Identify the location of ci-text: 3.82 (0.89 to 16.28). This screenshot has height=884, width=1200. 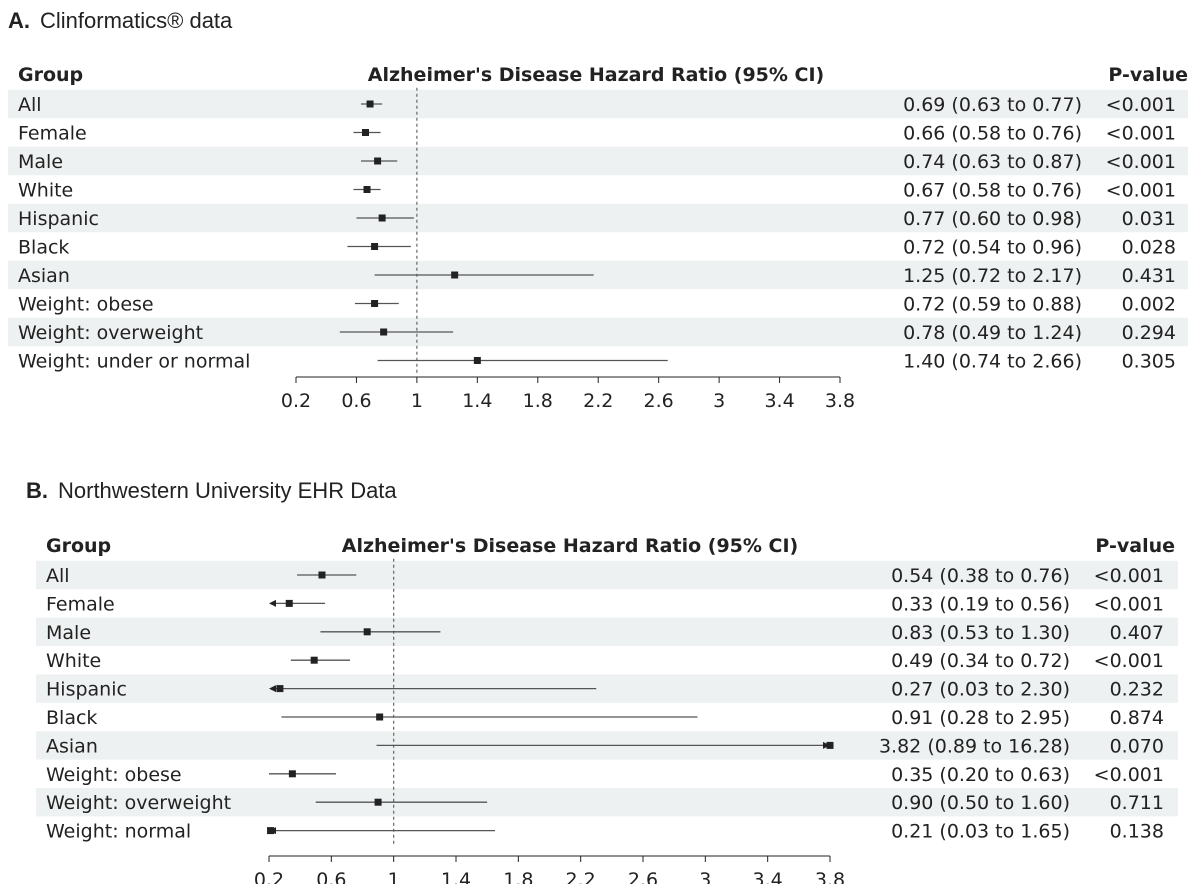
(974, 746).